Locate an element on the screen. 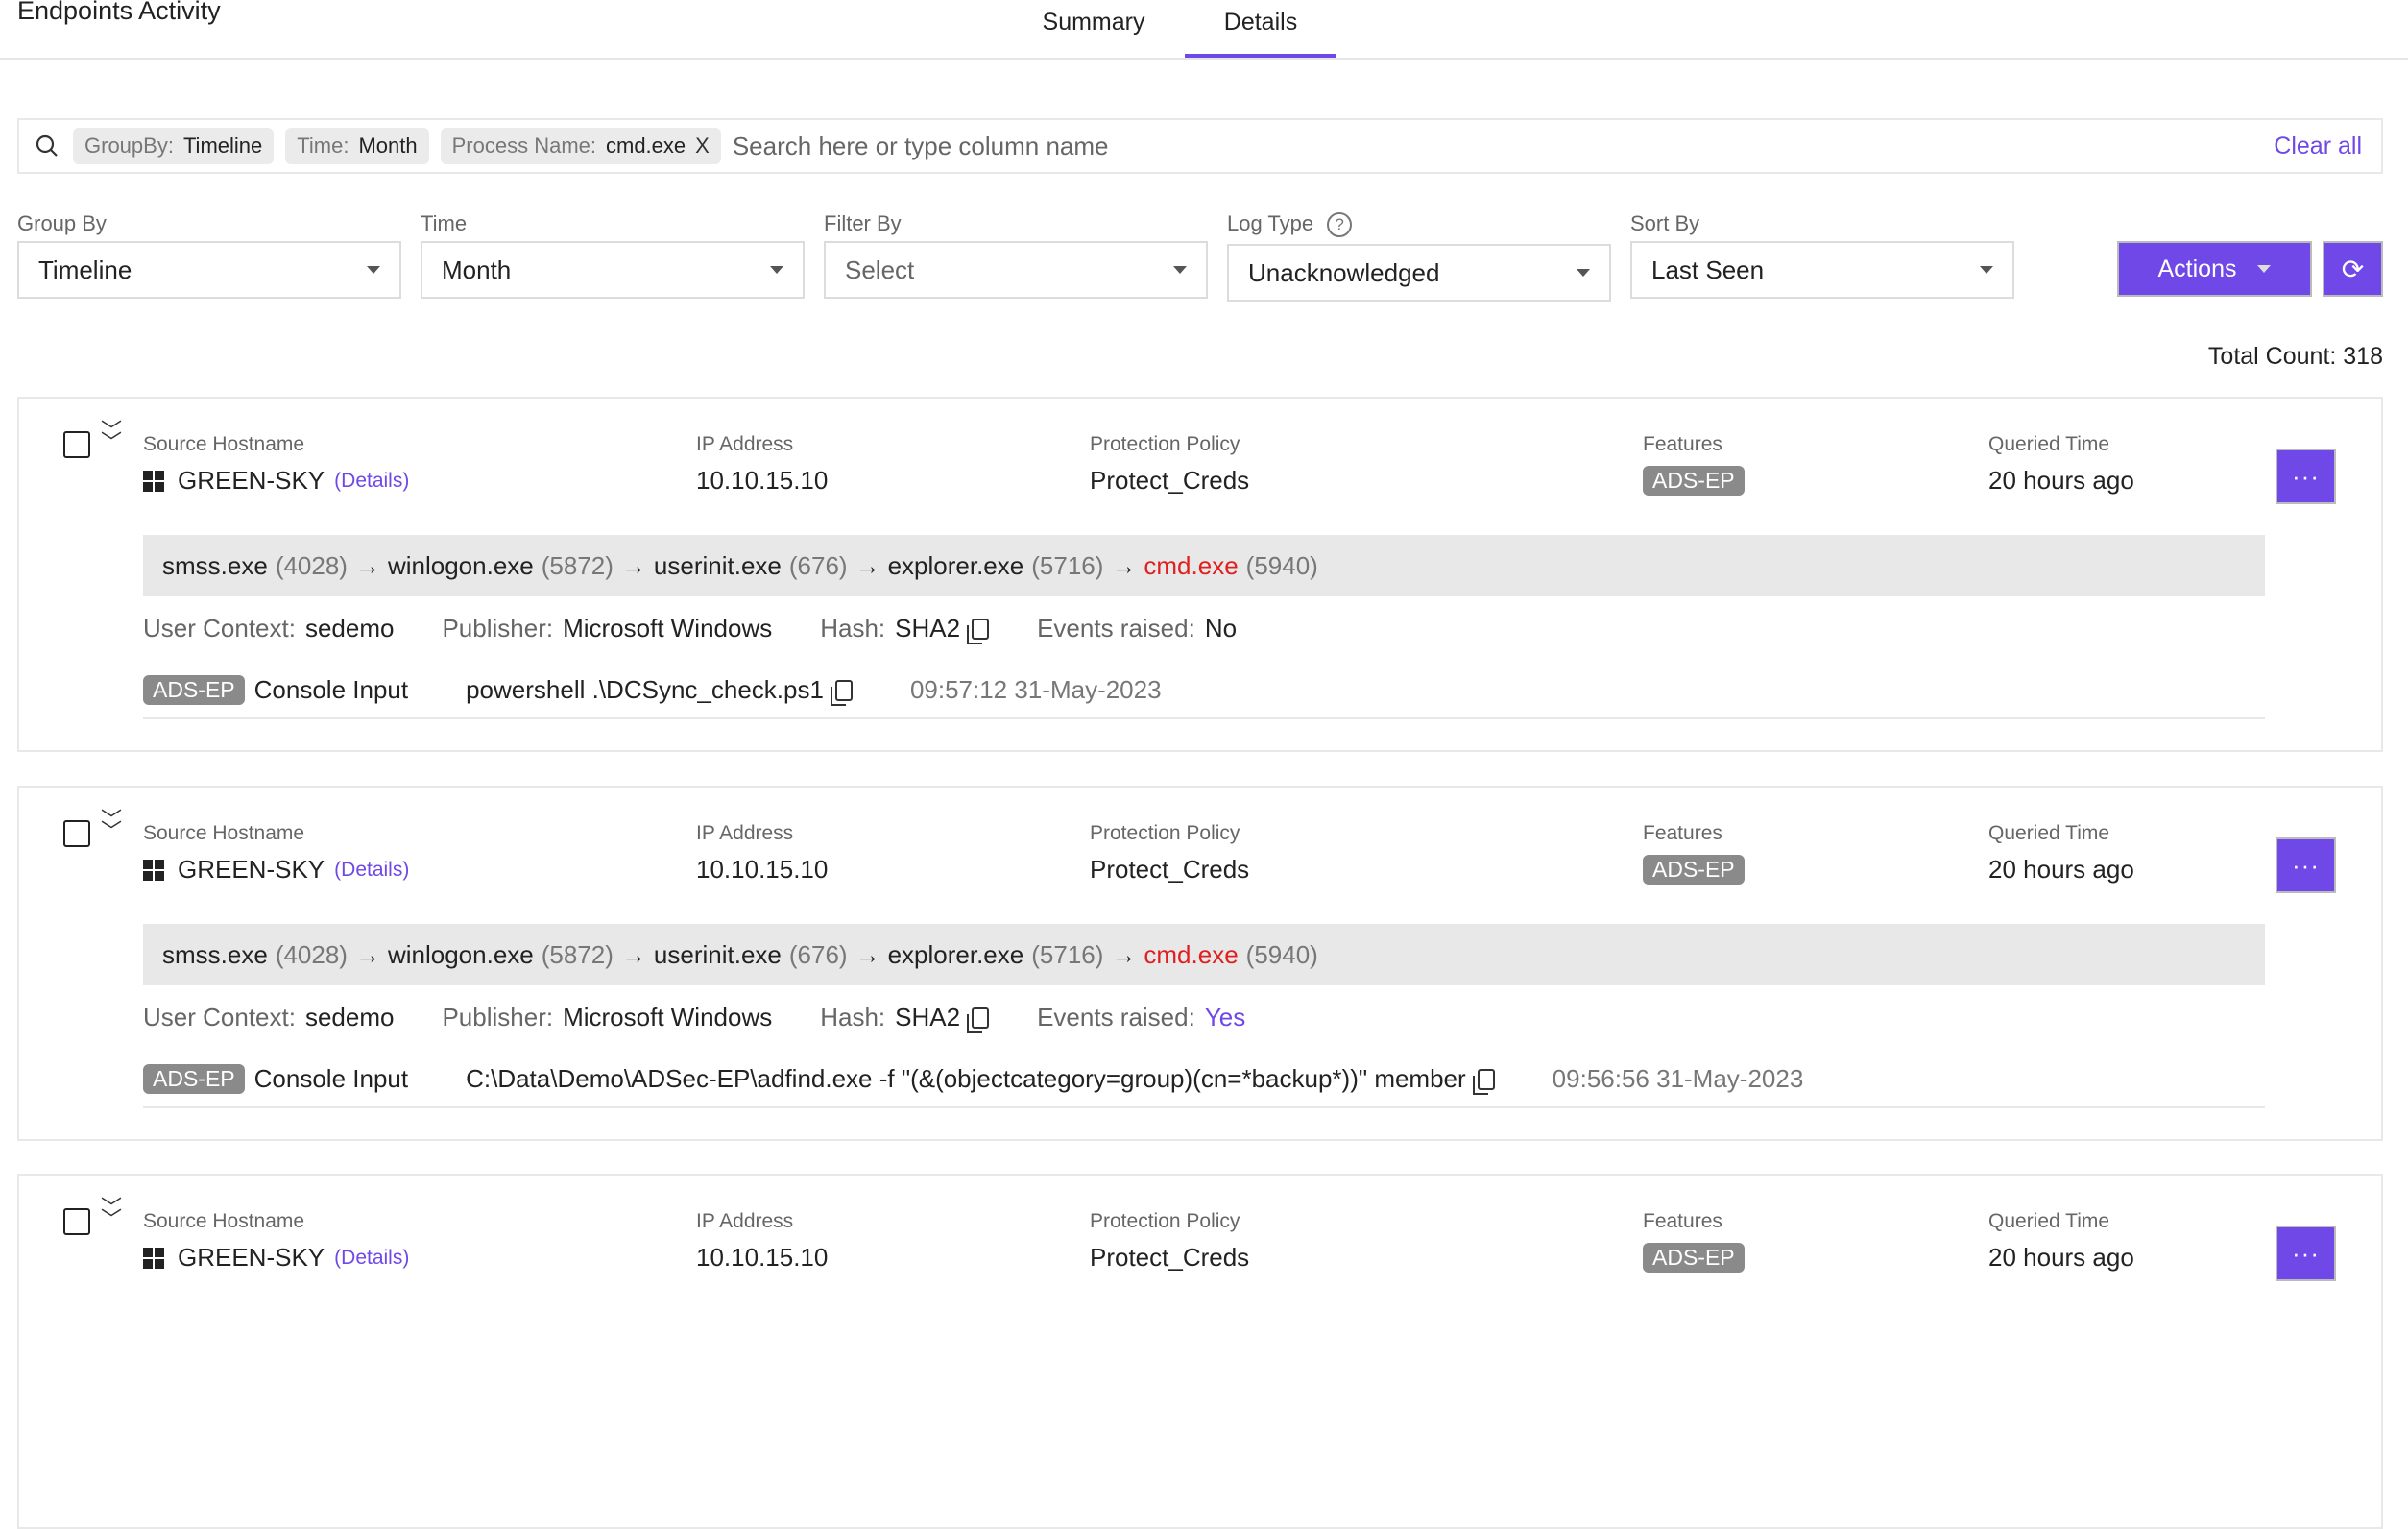  event-feature-badge: ADS-EP is located at coordinates (194, 690).